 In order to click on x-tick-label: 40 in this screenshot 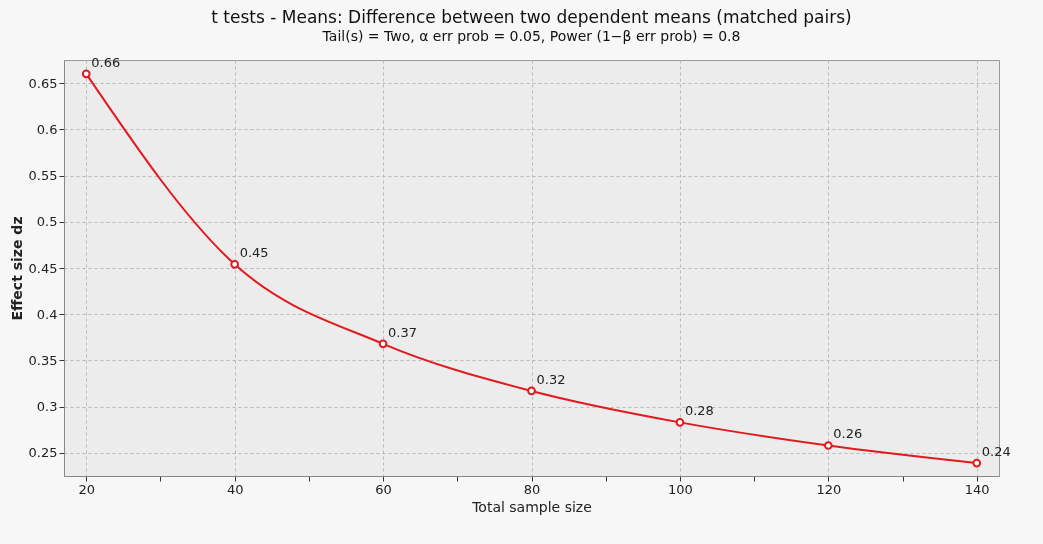, I will do `click(235, 489)`.